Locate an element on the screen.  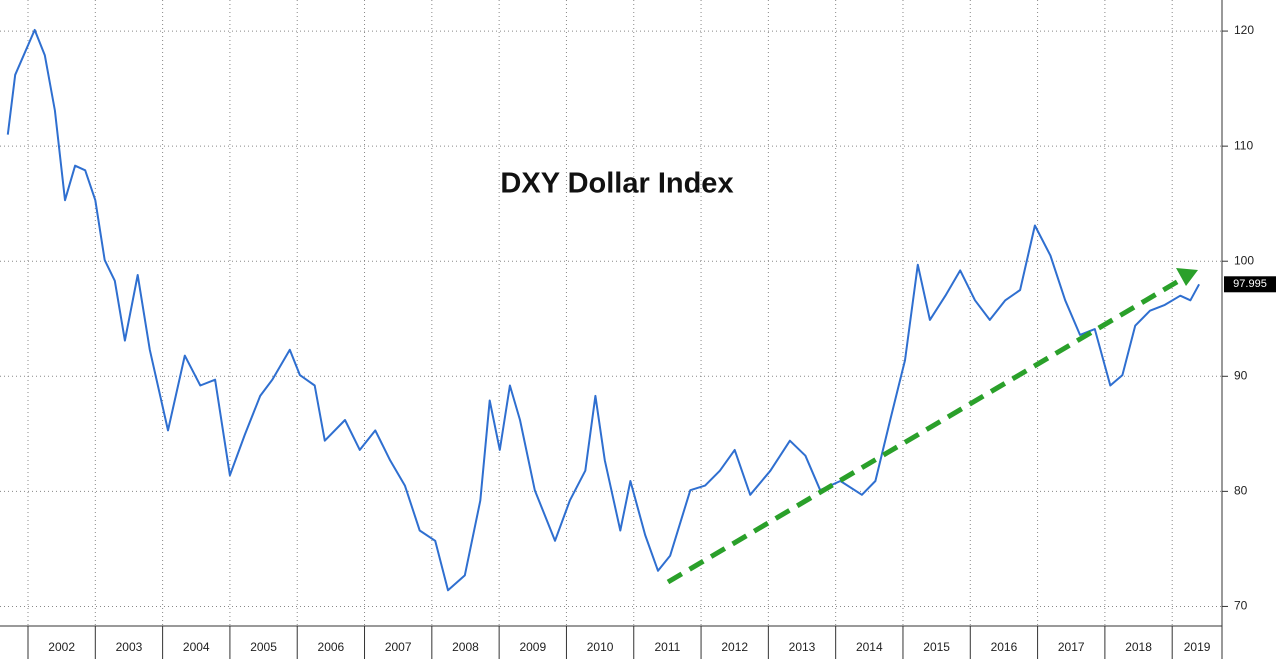
x-tick-label: 2002 is located at coordinates (61, 647).